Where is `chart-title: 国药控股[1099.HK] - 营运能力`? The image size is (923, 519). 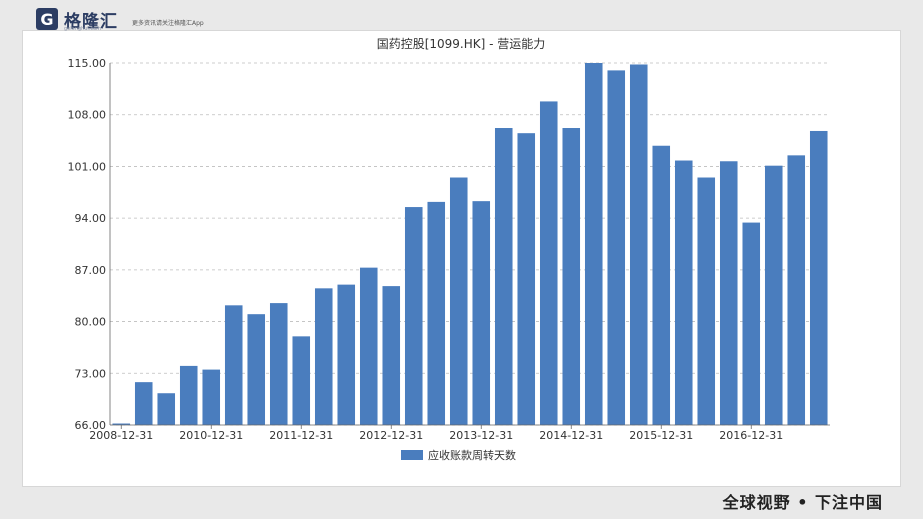 chart-title: 国药控股[1099.HK] - 营运能力 is located at coordinates (461, 44).